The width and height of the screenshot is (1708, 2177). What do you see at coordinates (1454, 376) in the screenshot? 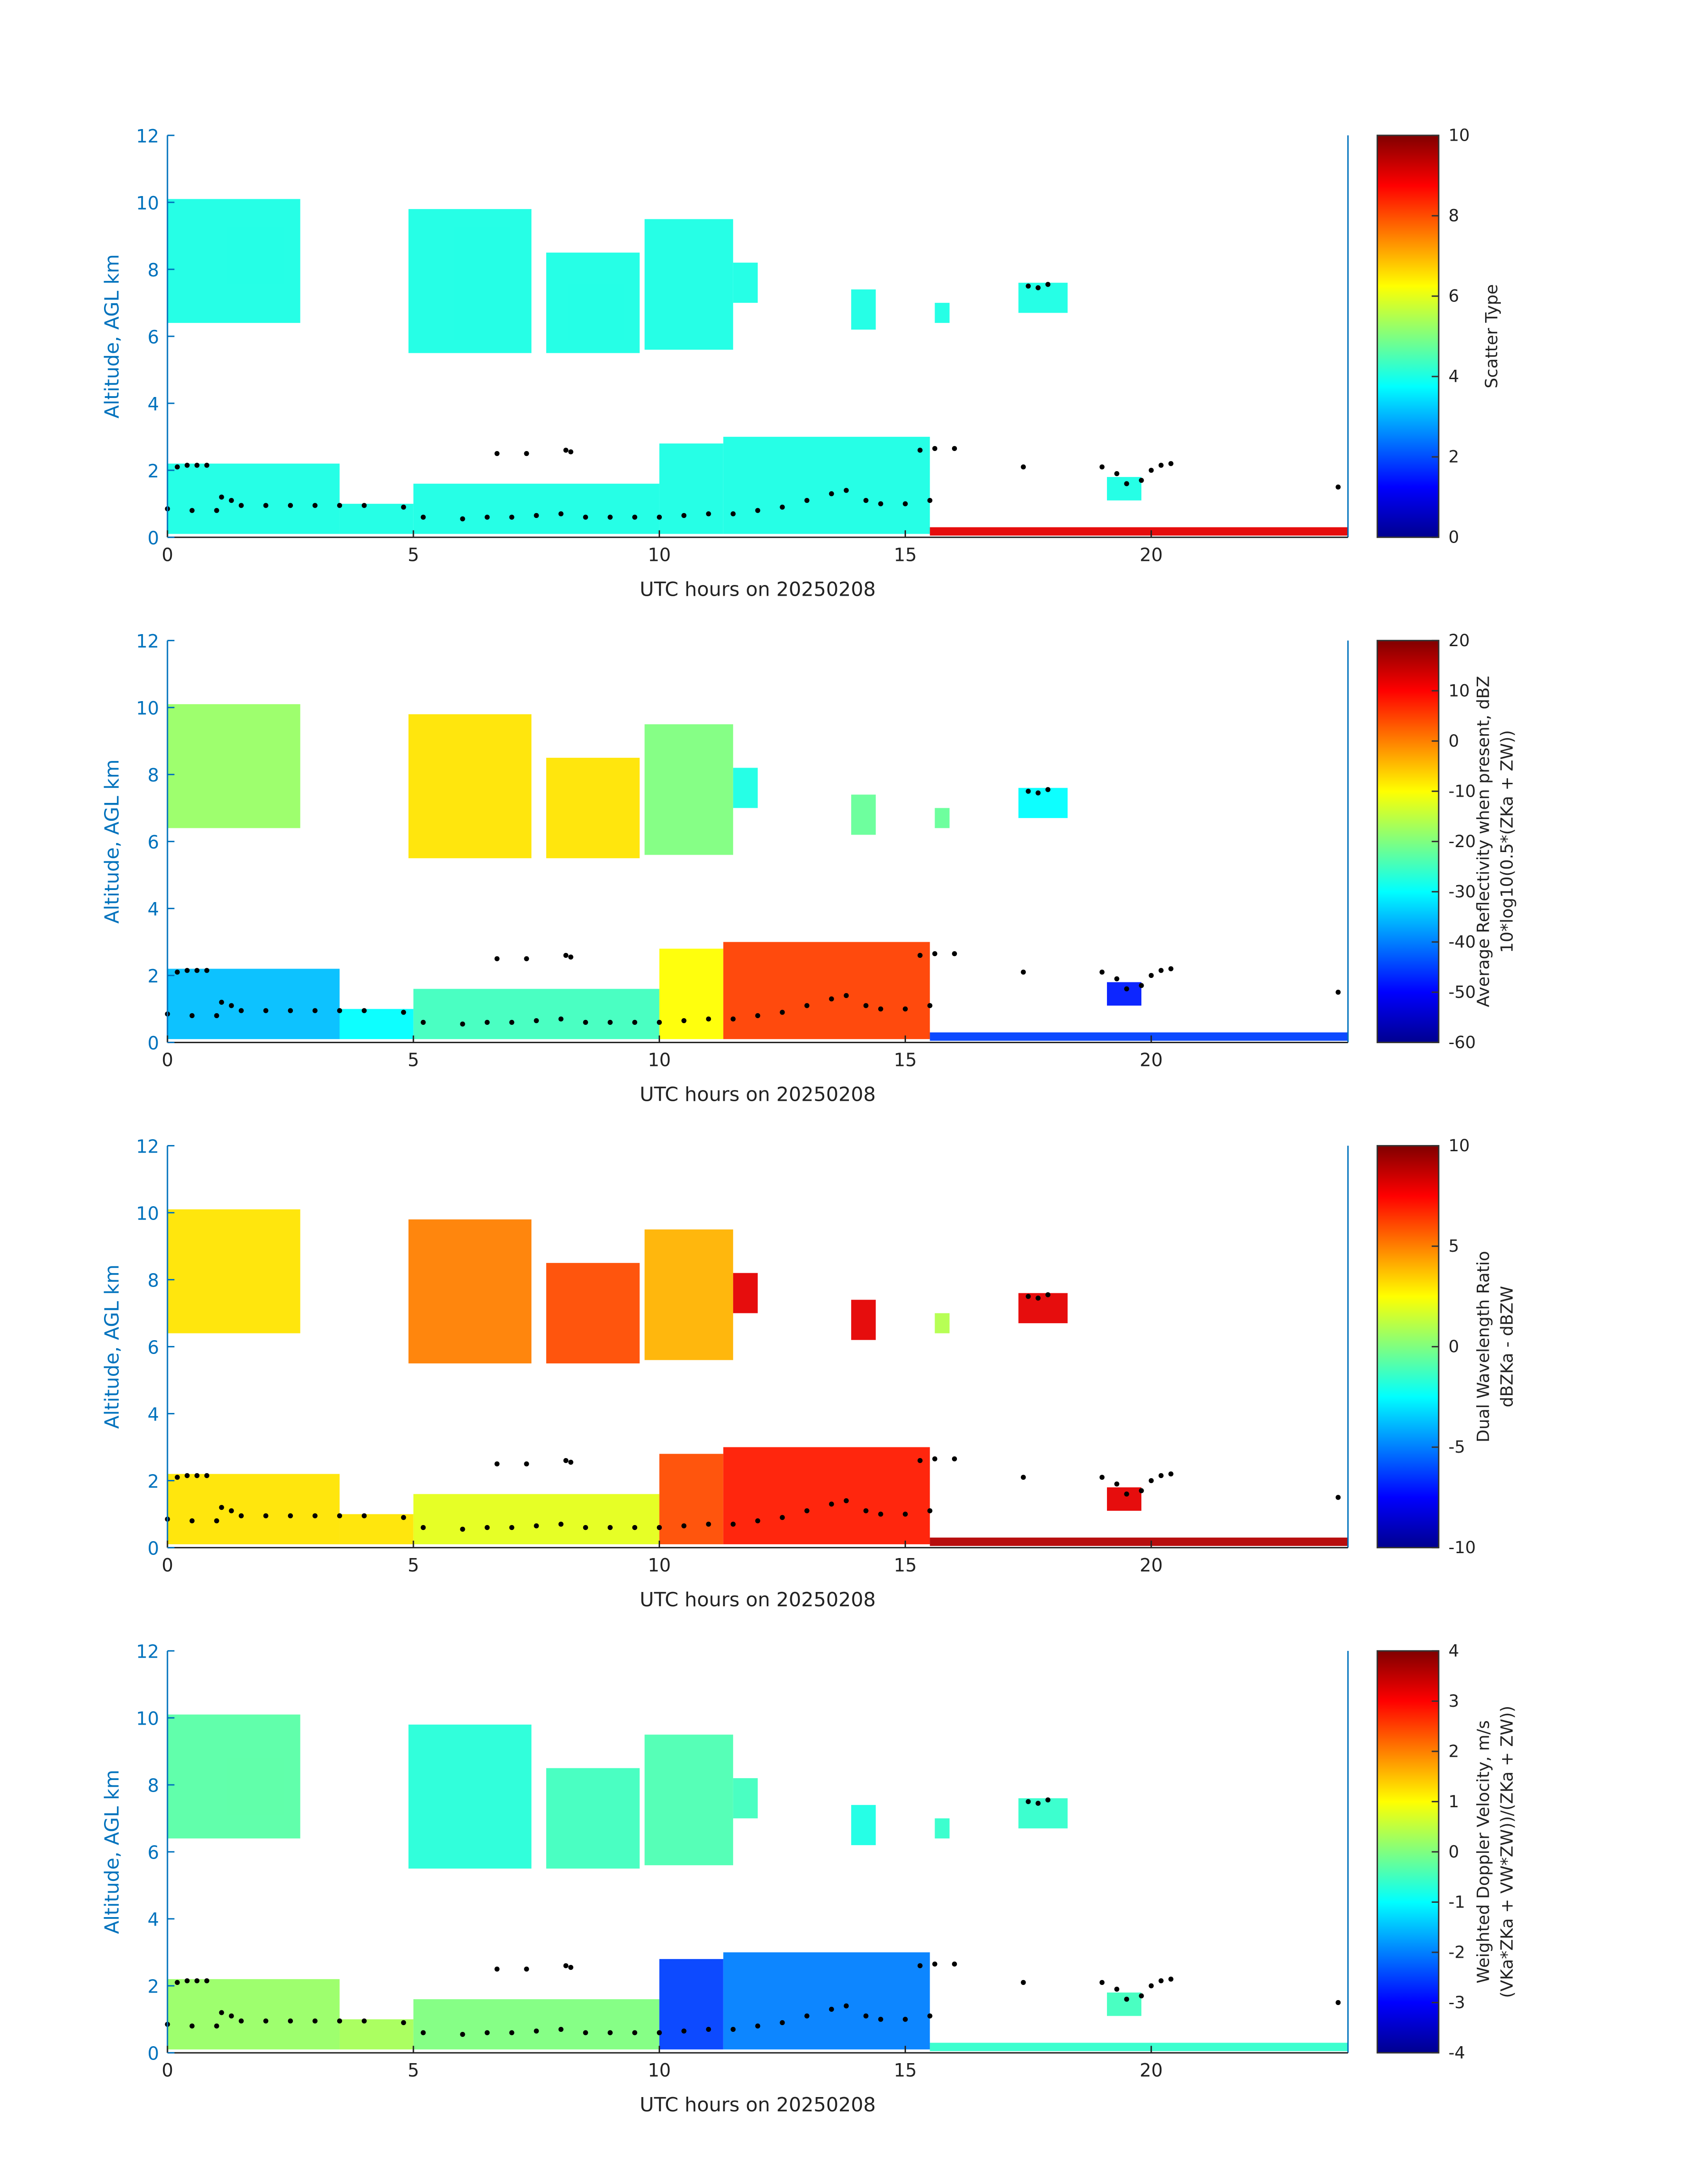
I see `colorbar-tick-label: 4` at bounding box center [1454, 376].